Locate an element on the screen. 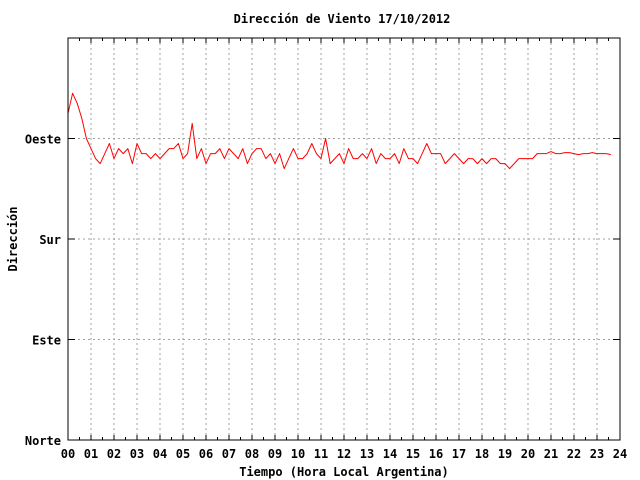 This screenshot has height=480, width=640. x-tick-label: 01 is located at coordinates (91, 454).